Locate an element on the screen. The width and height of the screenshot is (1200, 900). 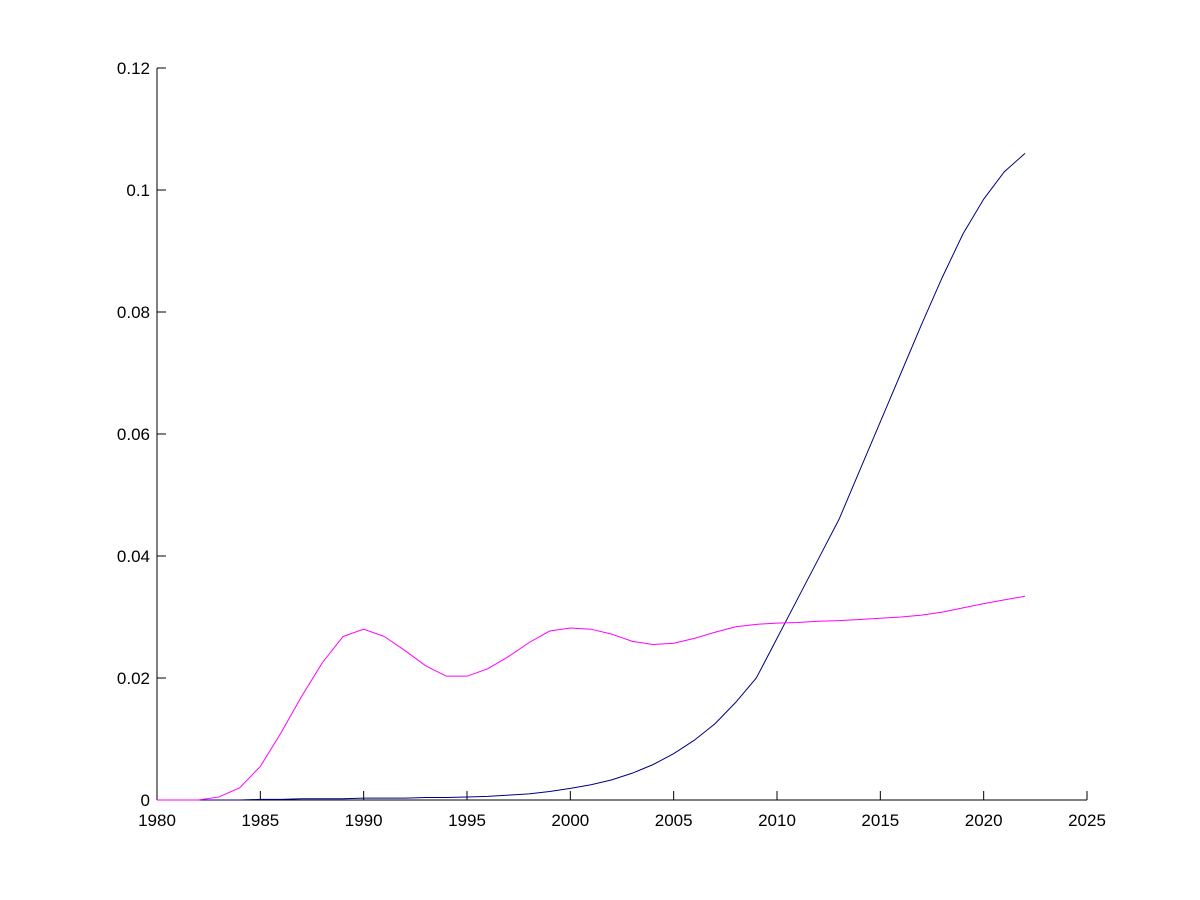
y-tick-label: 0 is located at coordinates (145, 800).